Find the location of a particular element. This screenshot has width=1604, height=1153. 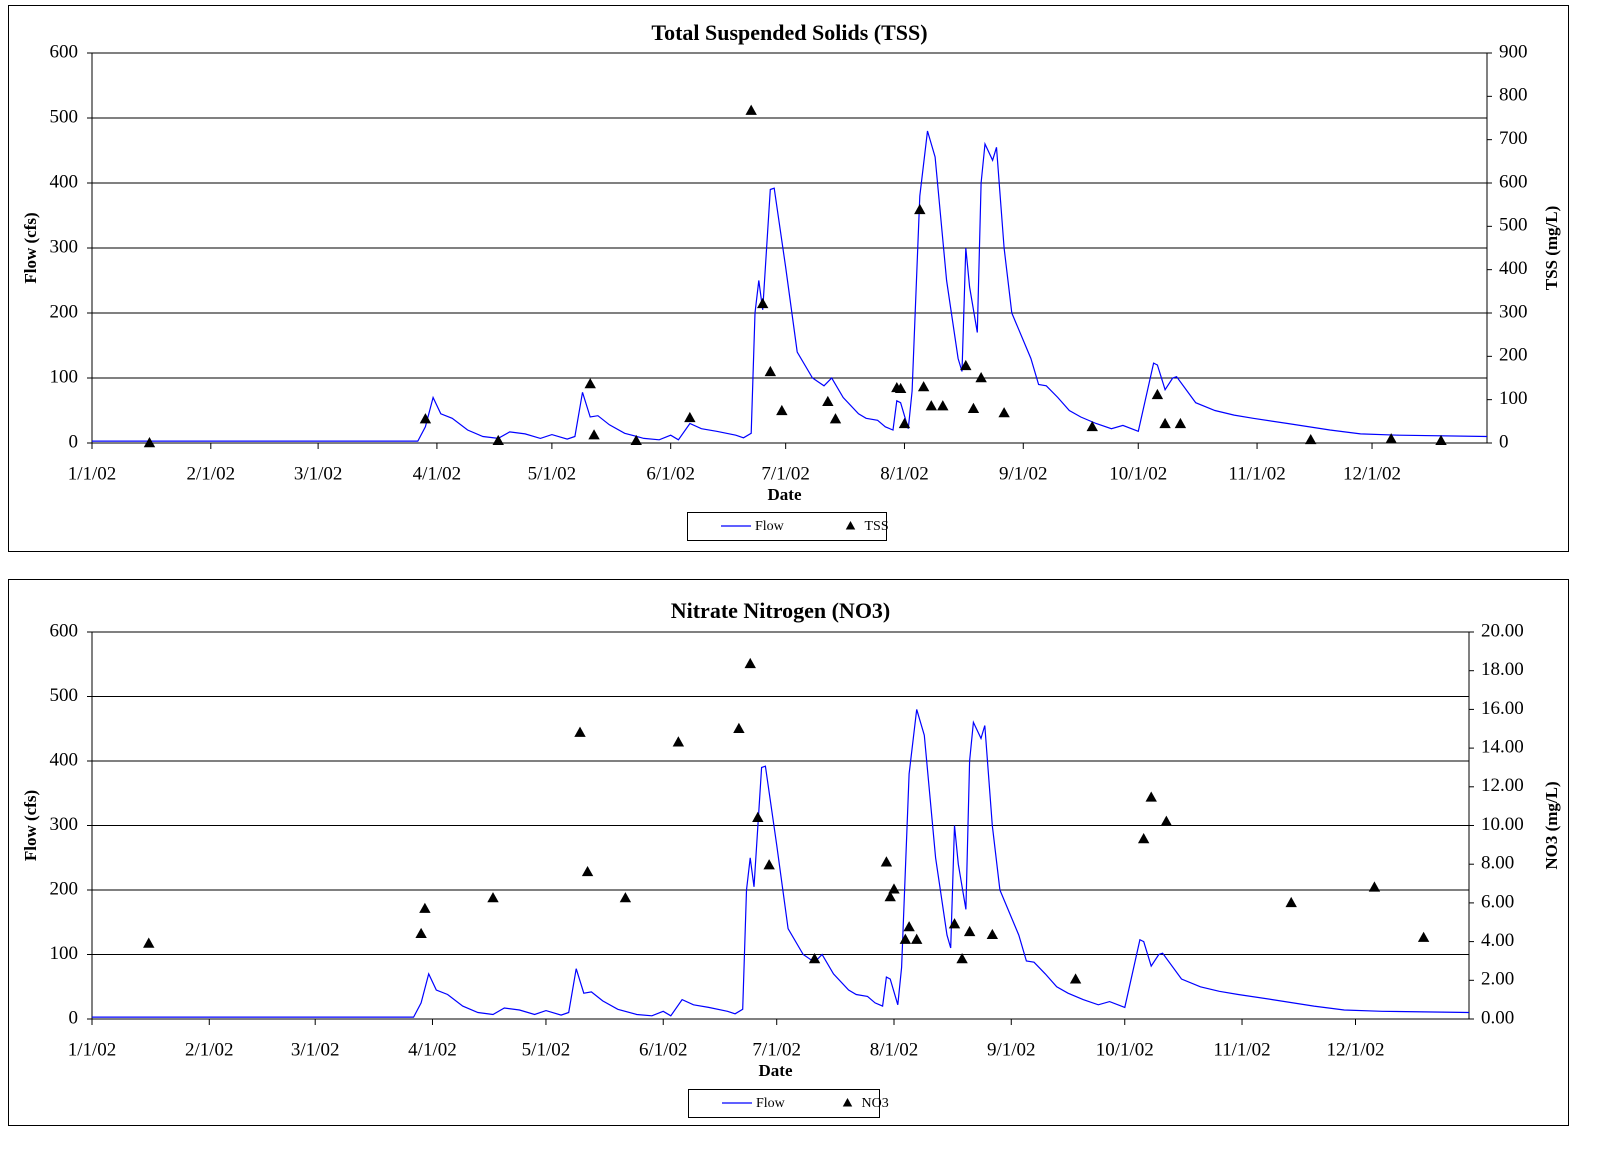

y2-tick-label: 300 is located at coordinates (1513, 311).